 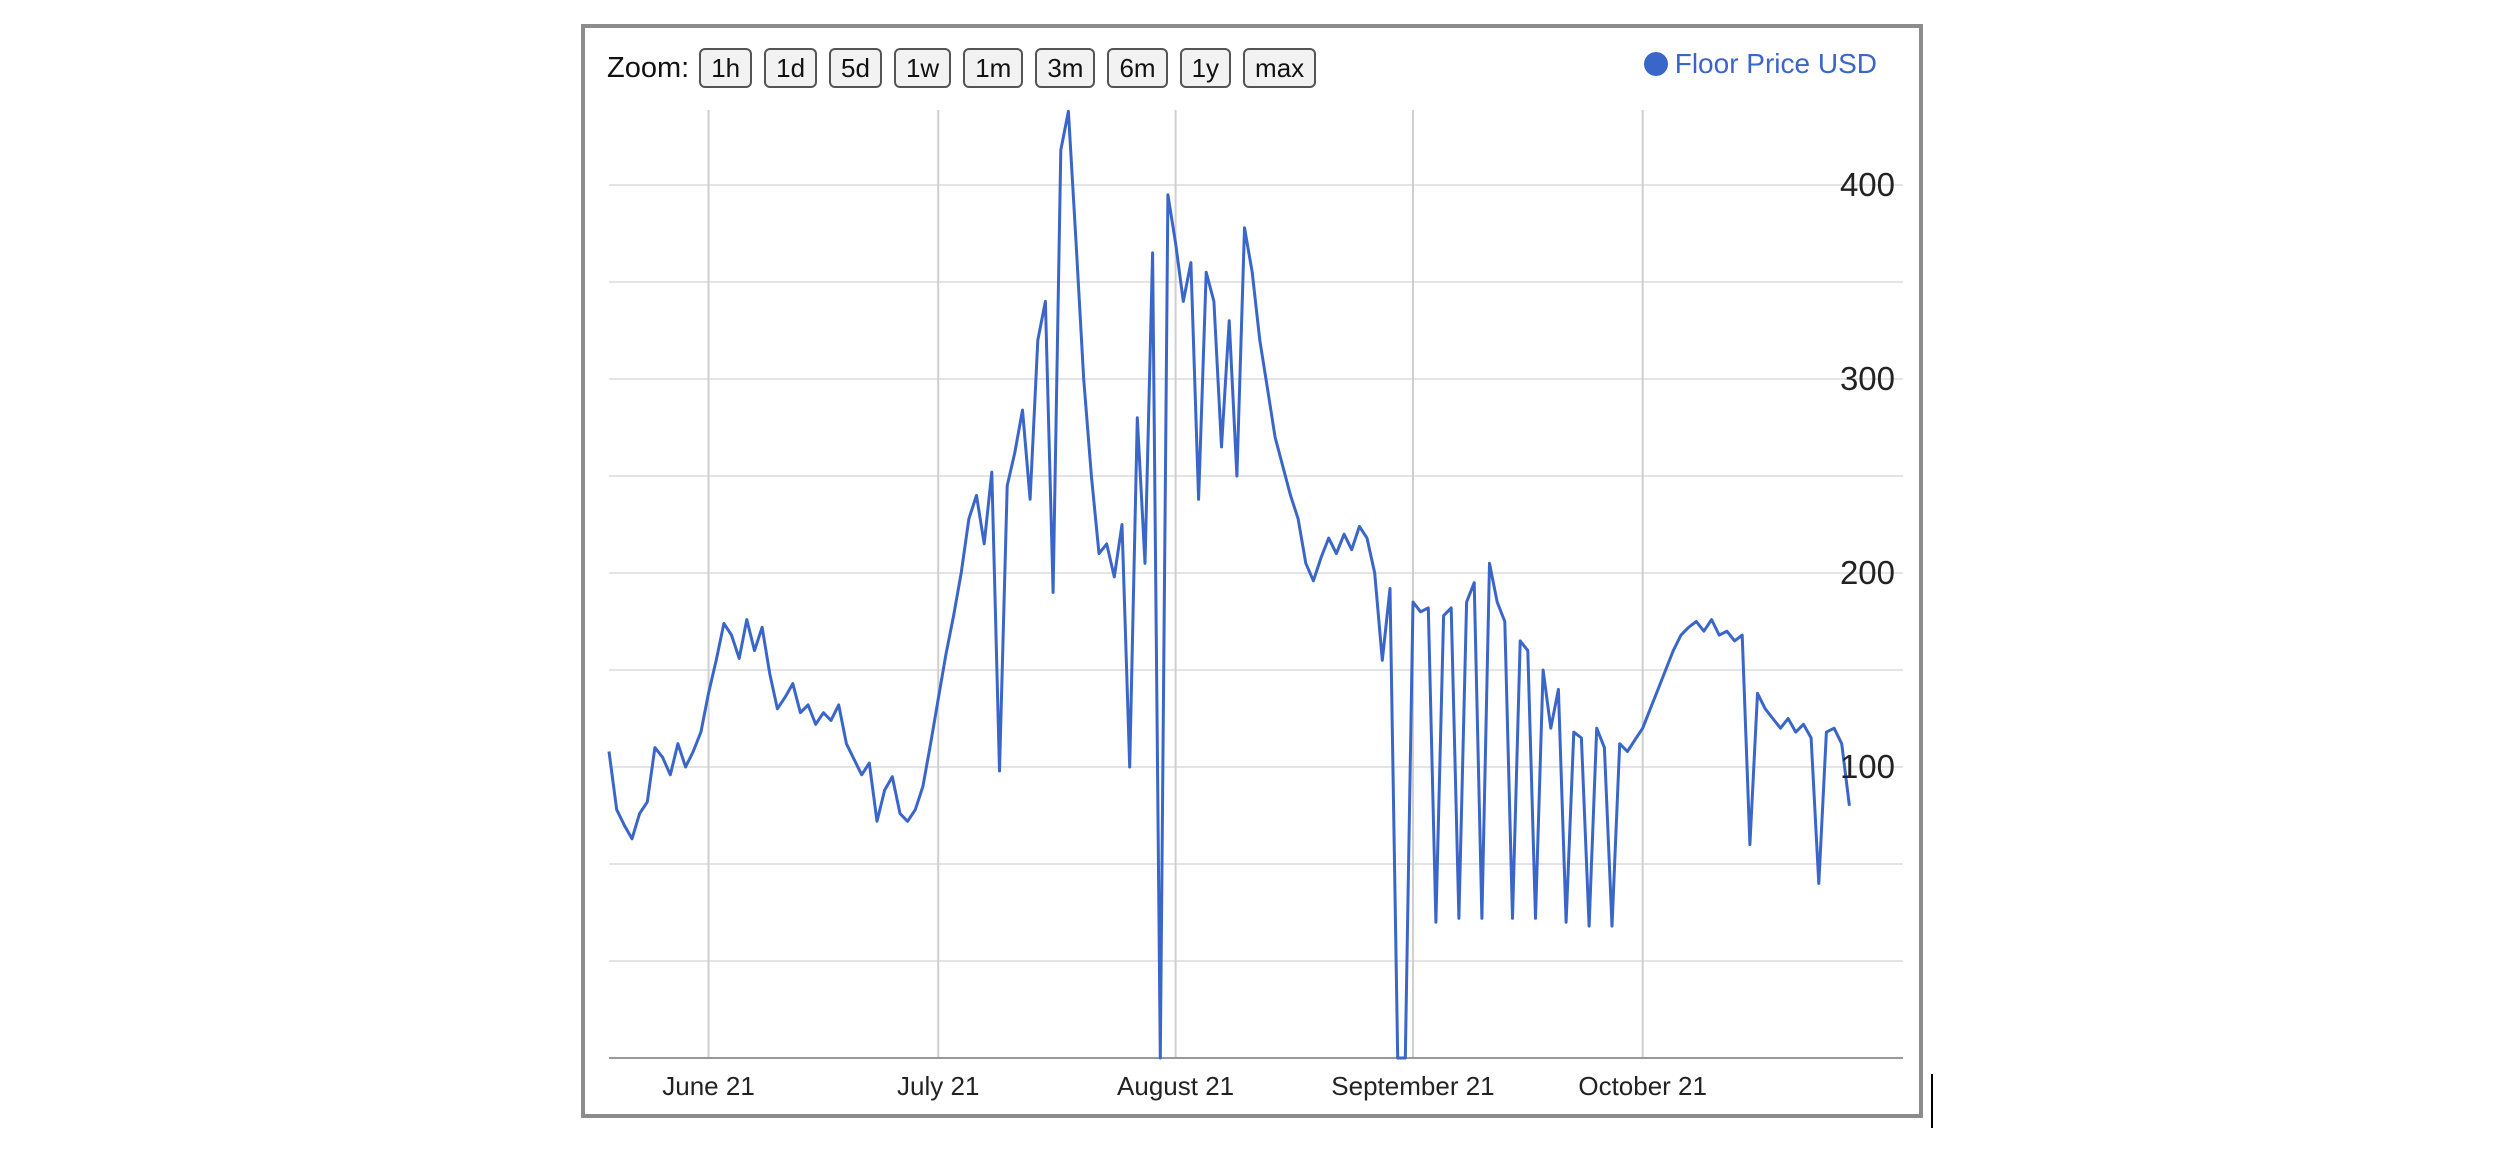 I want to click on zoom-1m-button: 1m, so click(x=993, y=68).